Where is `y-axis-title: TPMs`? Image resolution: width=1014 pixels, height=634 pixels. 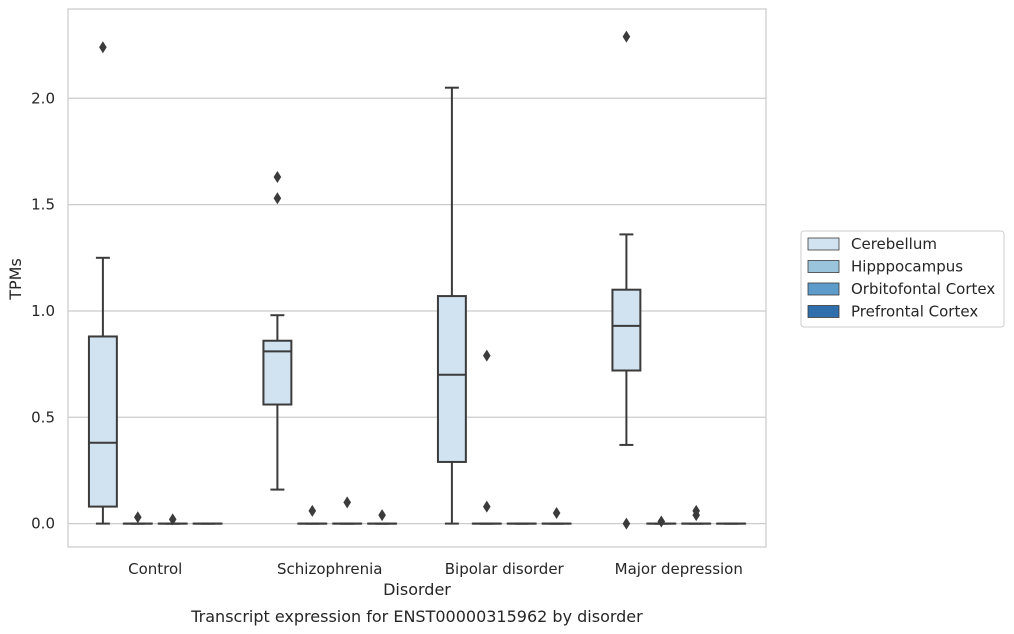
y-axis-title: TPMs is located at coordinates (15, 279).